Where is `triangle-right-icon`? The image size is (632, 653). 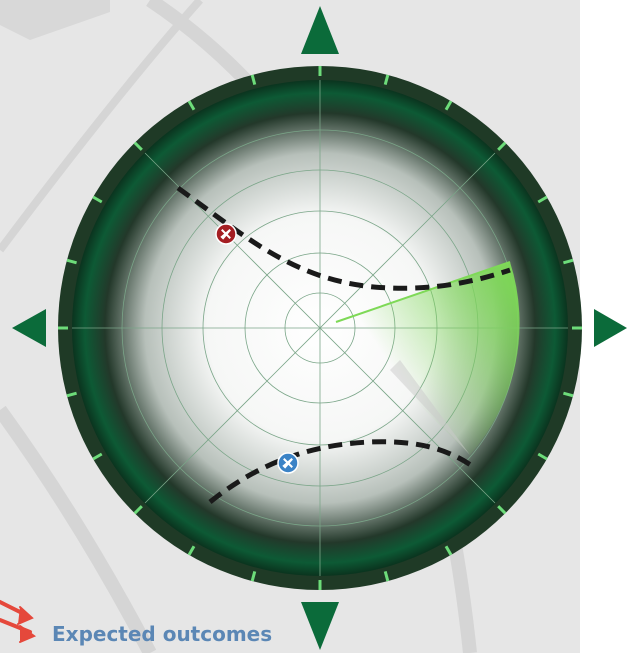 triangle-right-icon is located at coordinates (610, 328).